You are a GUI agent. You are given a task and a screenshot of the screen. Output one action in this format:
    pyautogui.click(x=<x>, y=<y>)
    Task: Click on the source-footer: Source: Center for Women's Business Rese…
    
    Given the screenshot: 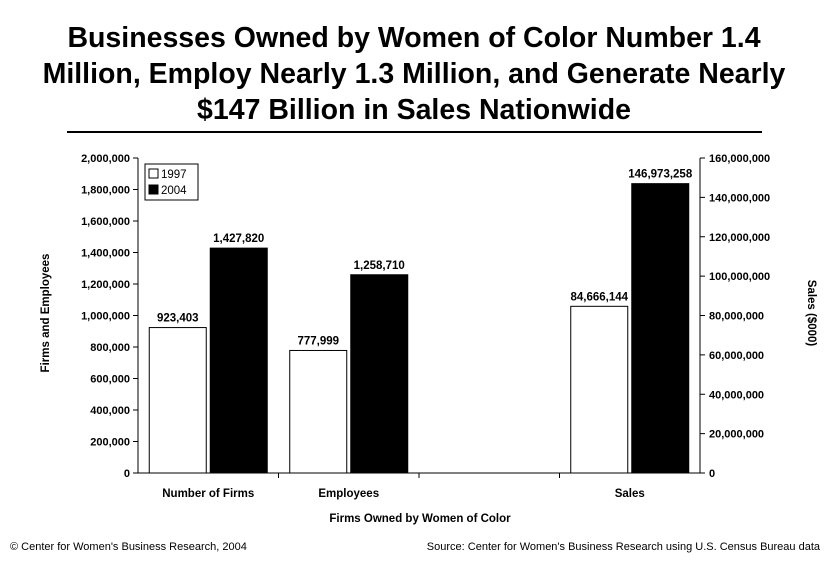 What is the action you would take?
    pyautogui.click(x=623, y=547)
    